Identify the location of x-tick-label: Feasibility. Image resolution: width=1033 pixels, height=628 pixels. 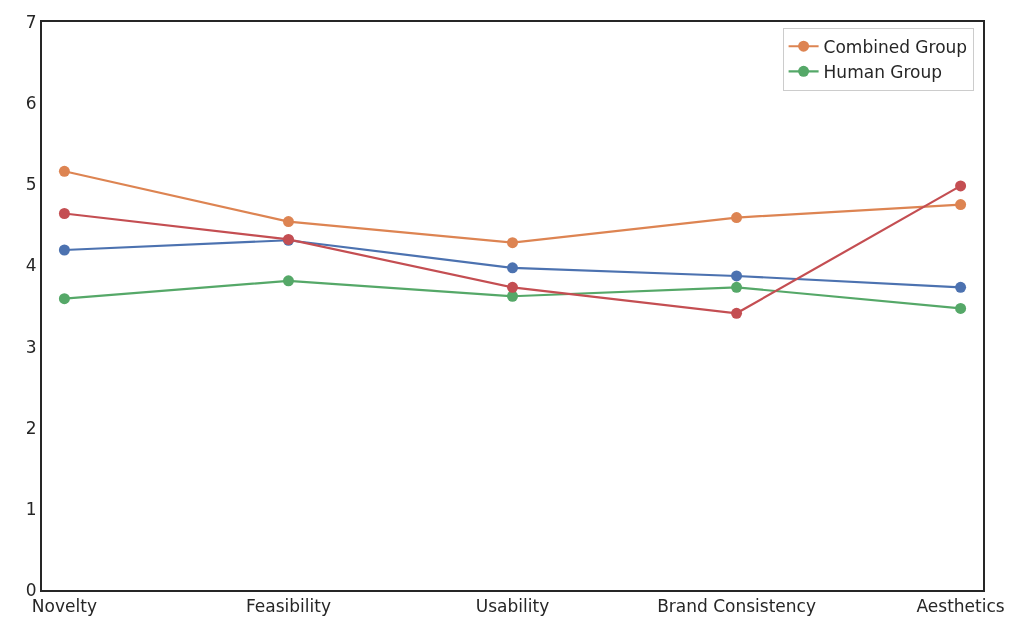
(288, 606).